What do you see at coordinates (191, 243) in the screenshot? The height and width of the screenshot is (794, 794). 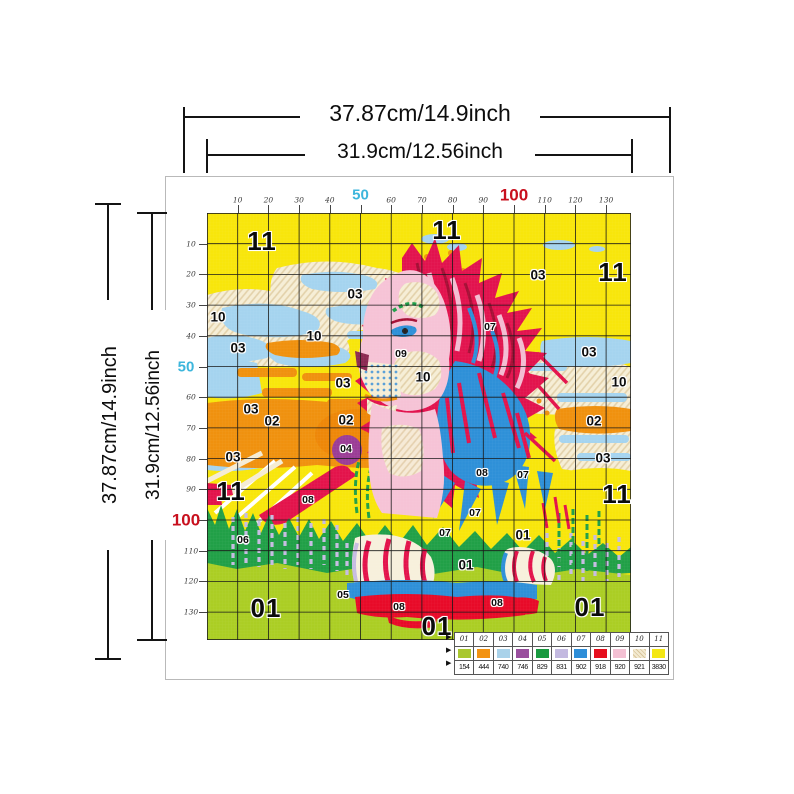 I see `ruler-label-left: 10` at bounding box center [191, 243].